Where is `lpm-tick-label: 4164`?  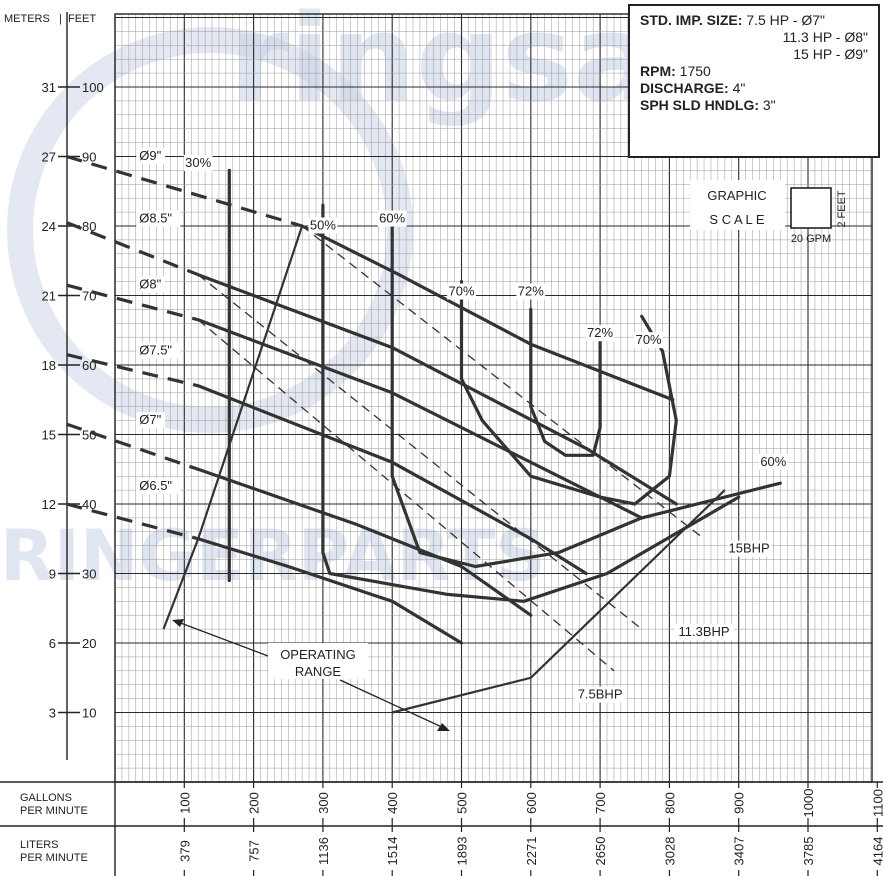
lpm-tick-label: 4164 is located at coordinates (876, 851).